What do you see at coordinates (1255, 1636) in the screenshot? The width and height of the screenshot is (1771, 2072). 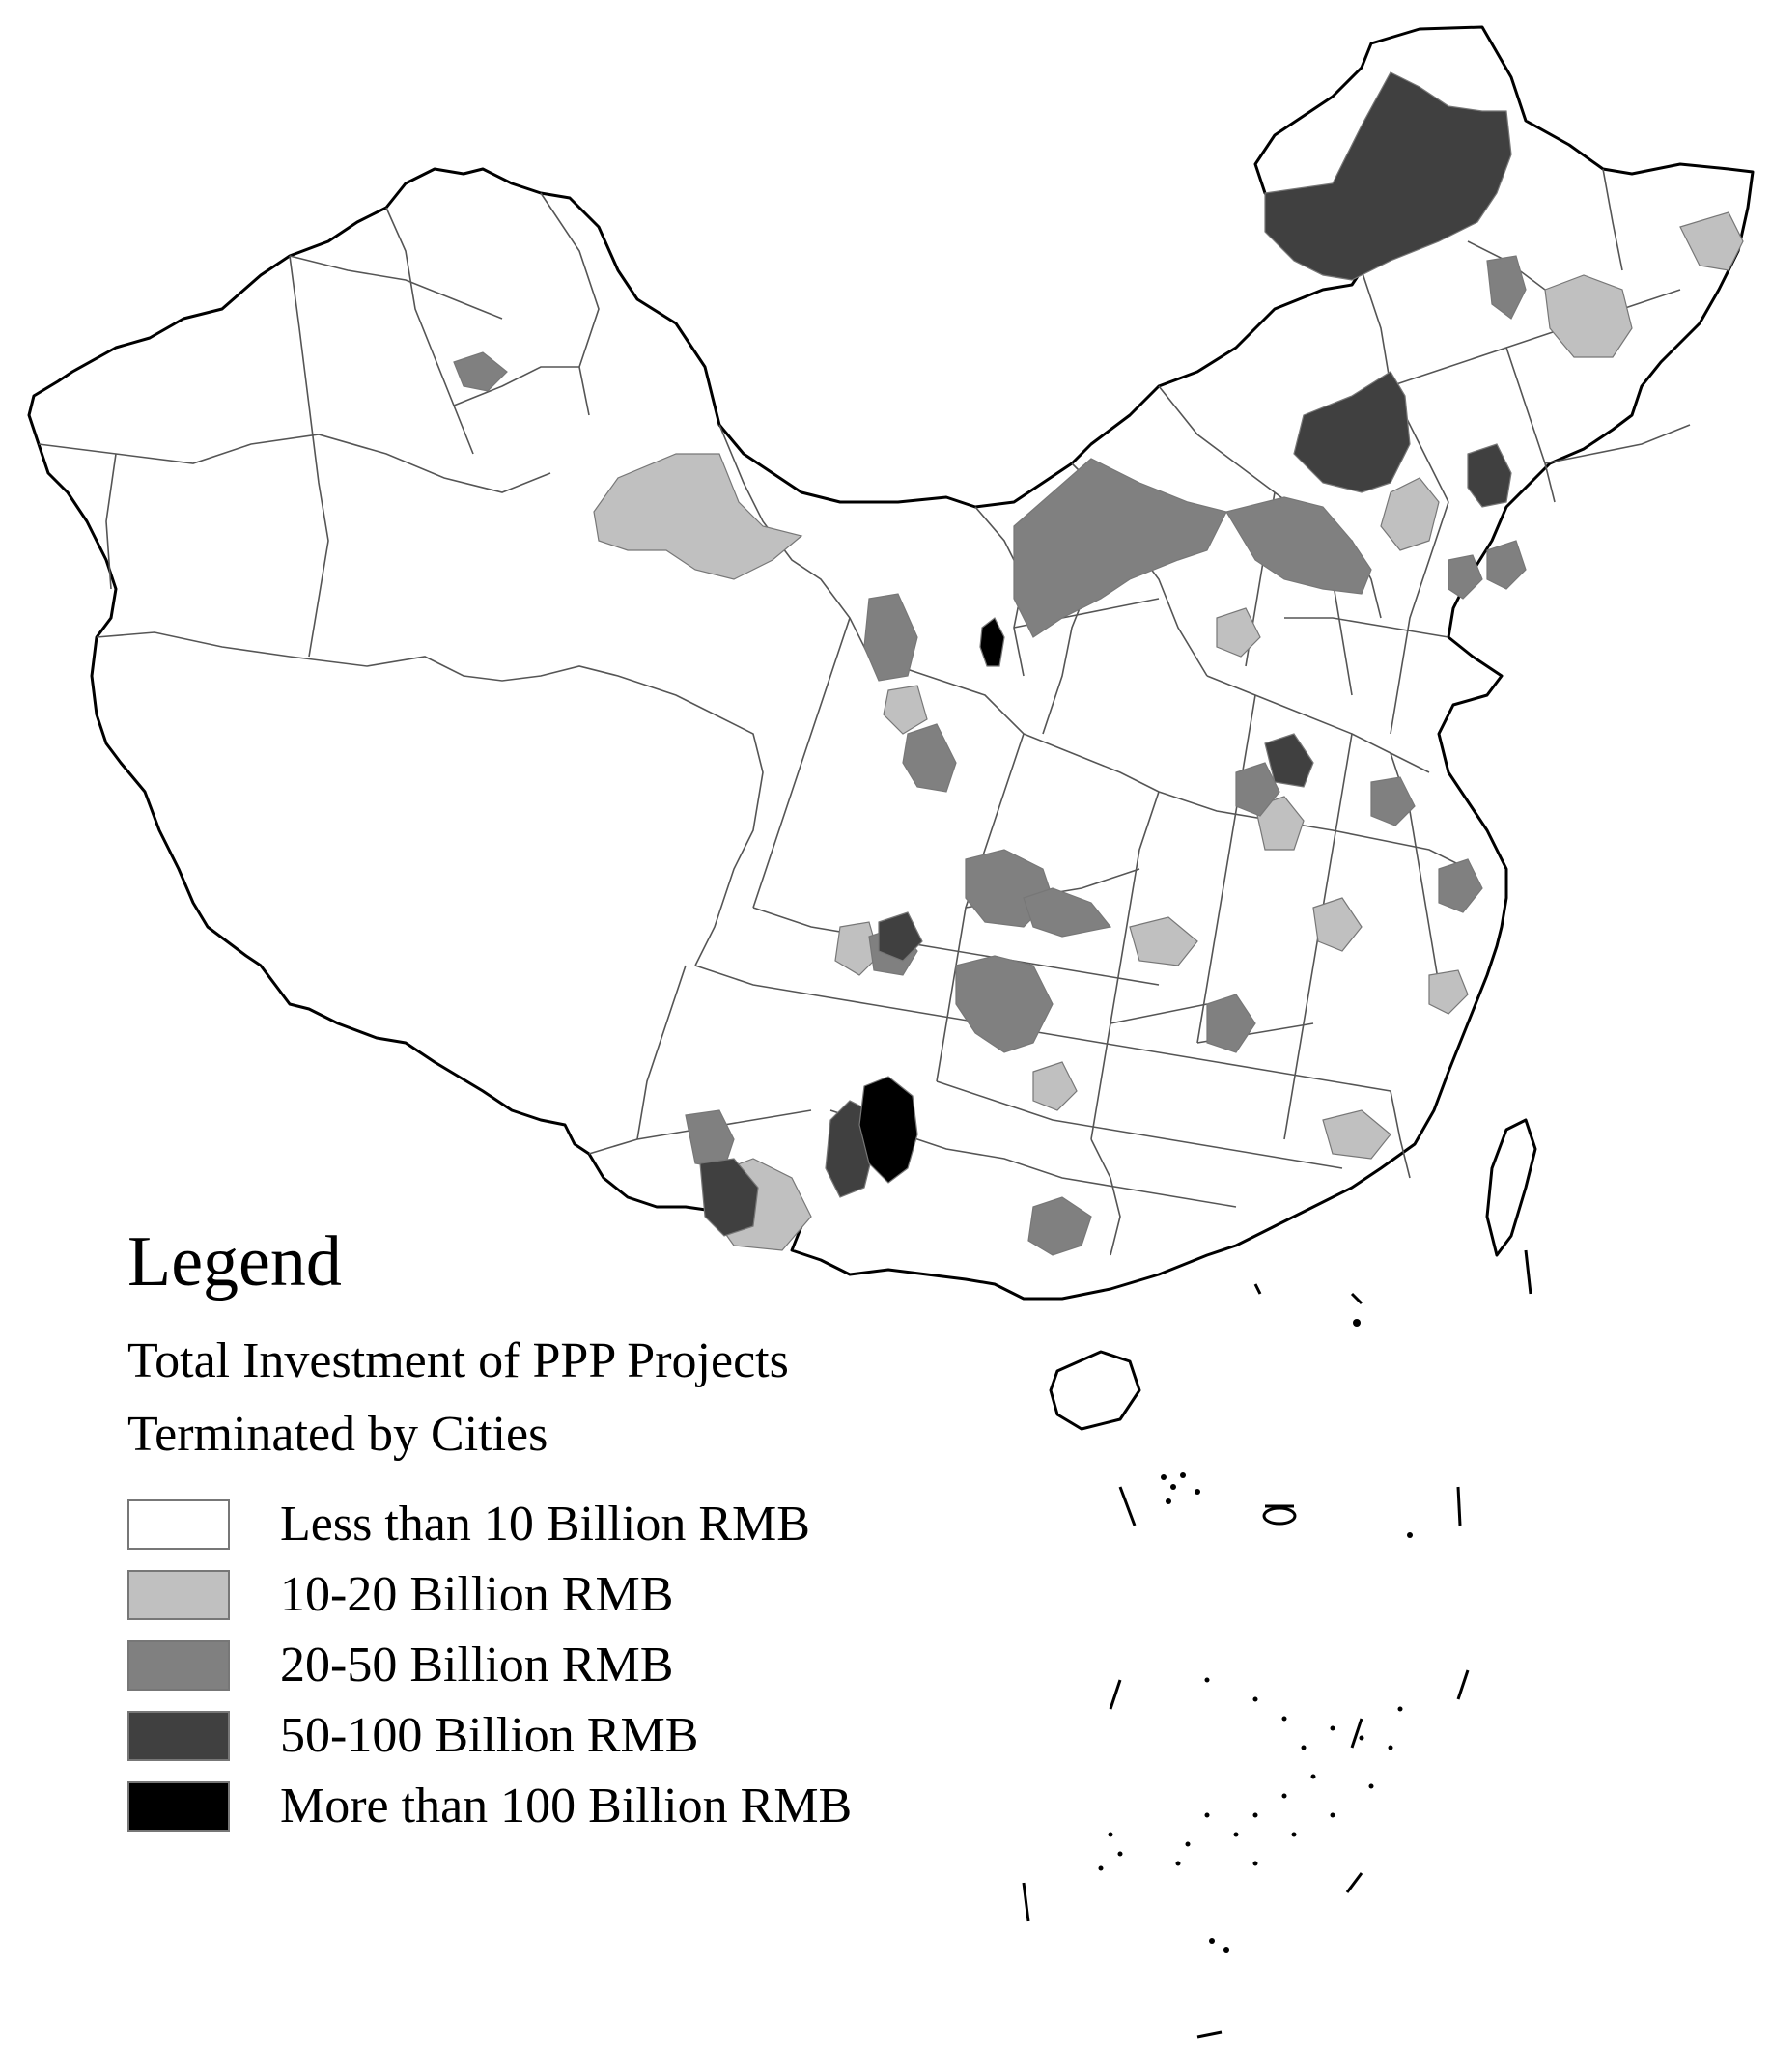 I see `island-dots` at bounding box center [1255, 1636].